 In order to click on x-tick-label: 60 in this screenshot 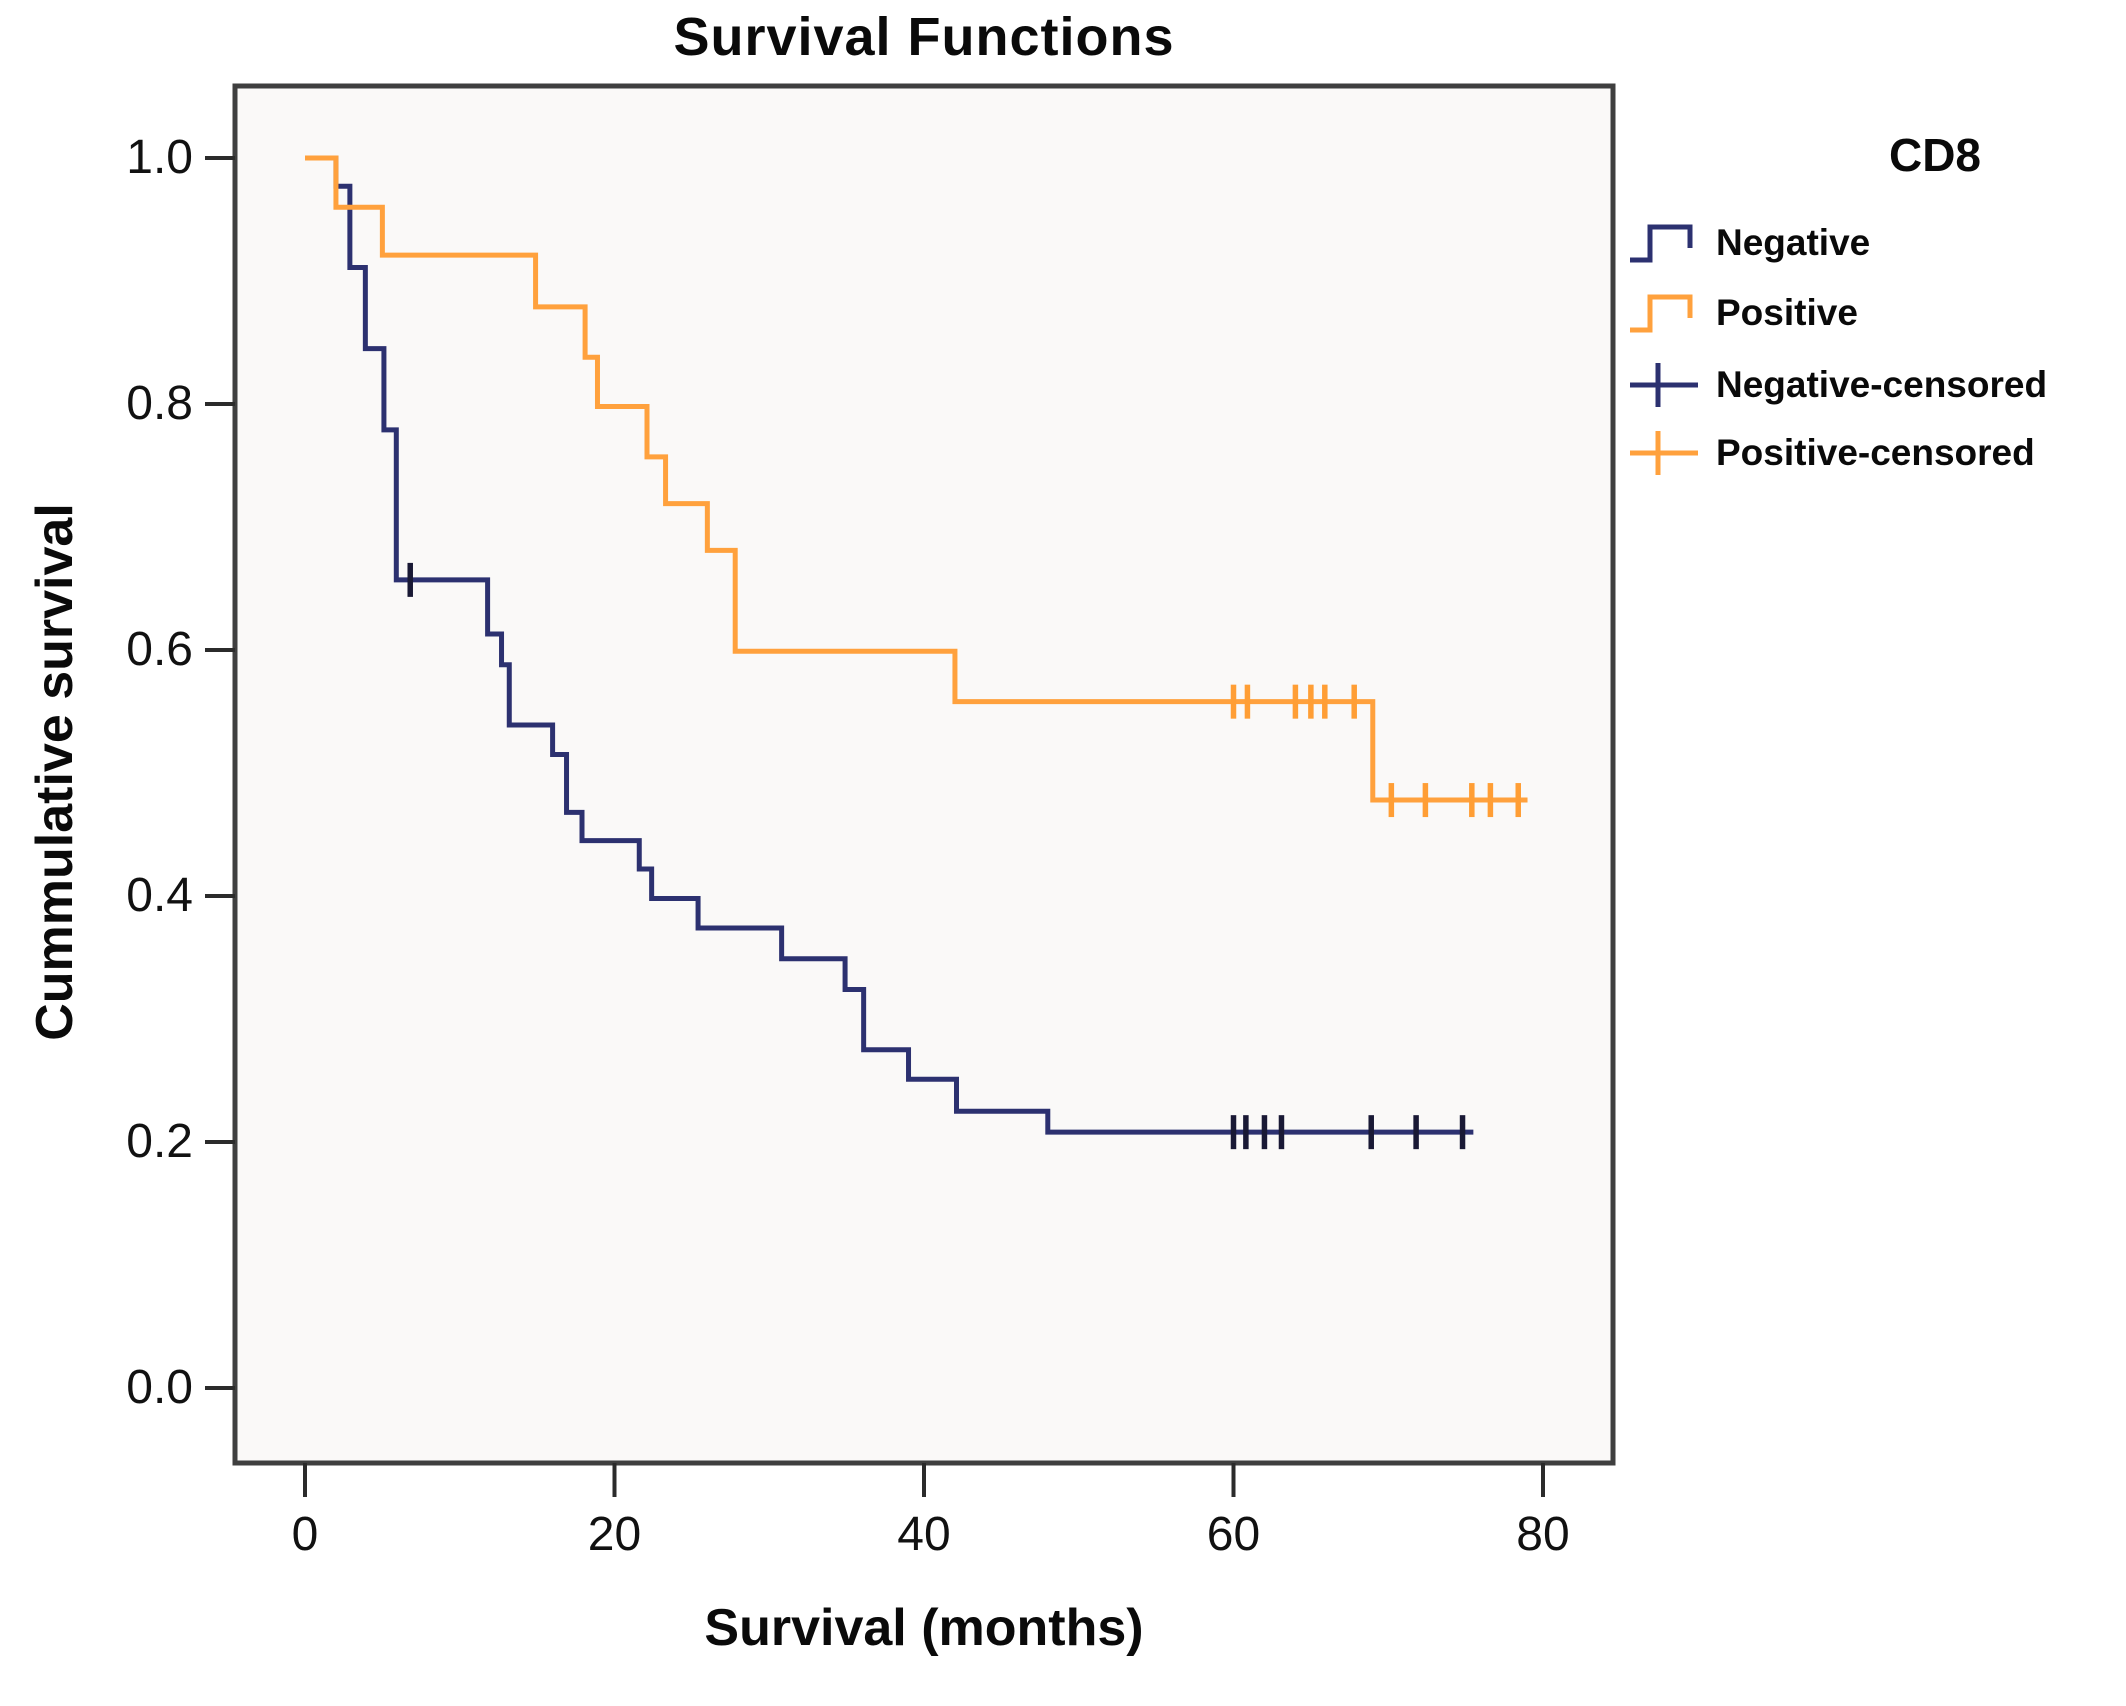, I will do `click(1233, 1534)`.